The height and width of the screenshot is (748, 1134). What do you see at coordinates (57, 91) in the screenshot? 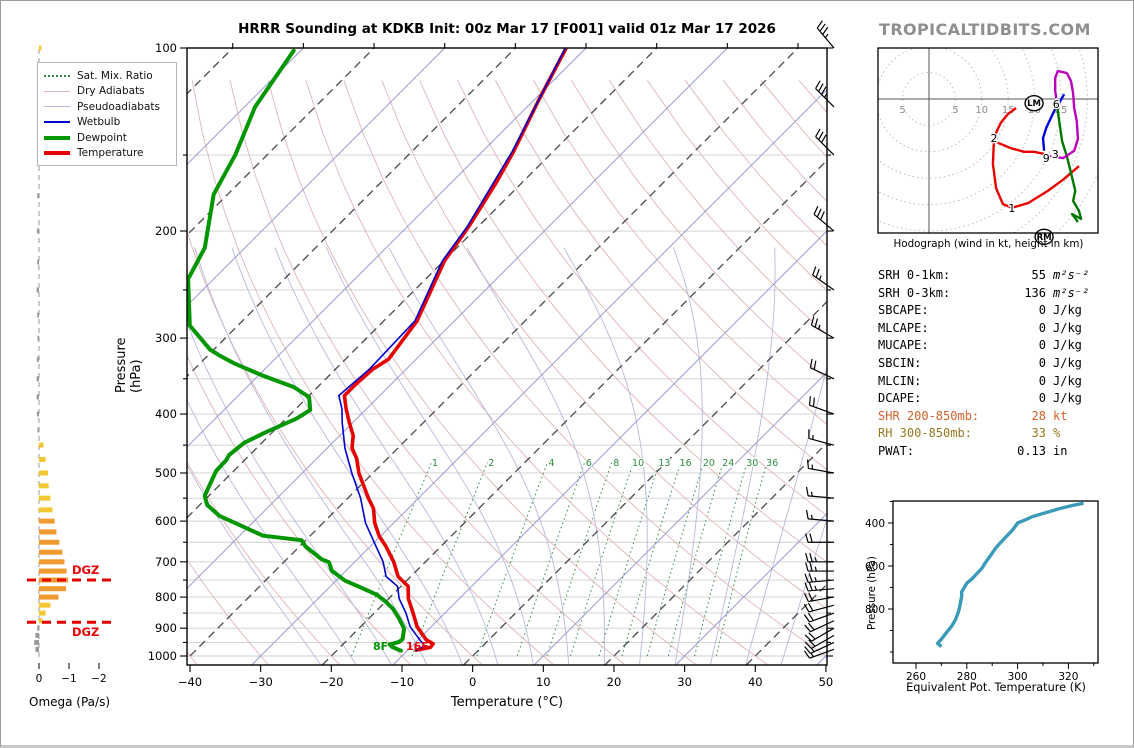
I see `dry-adiabats-line-swatch` at bounding box center [57, 91].